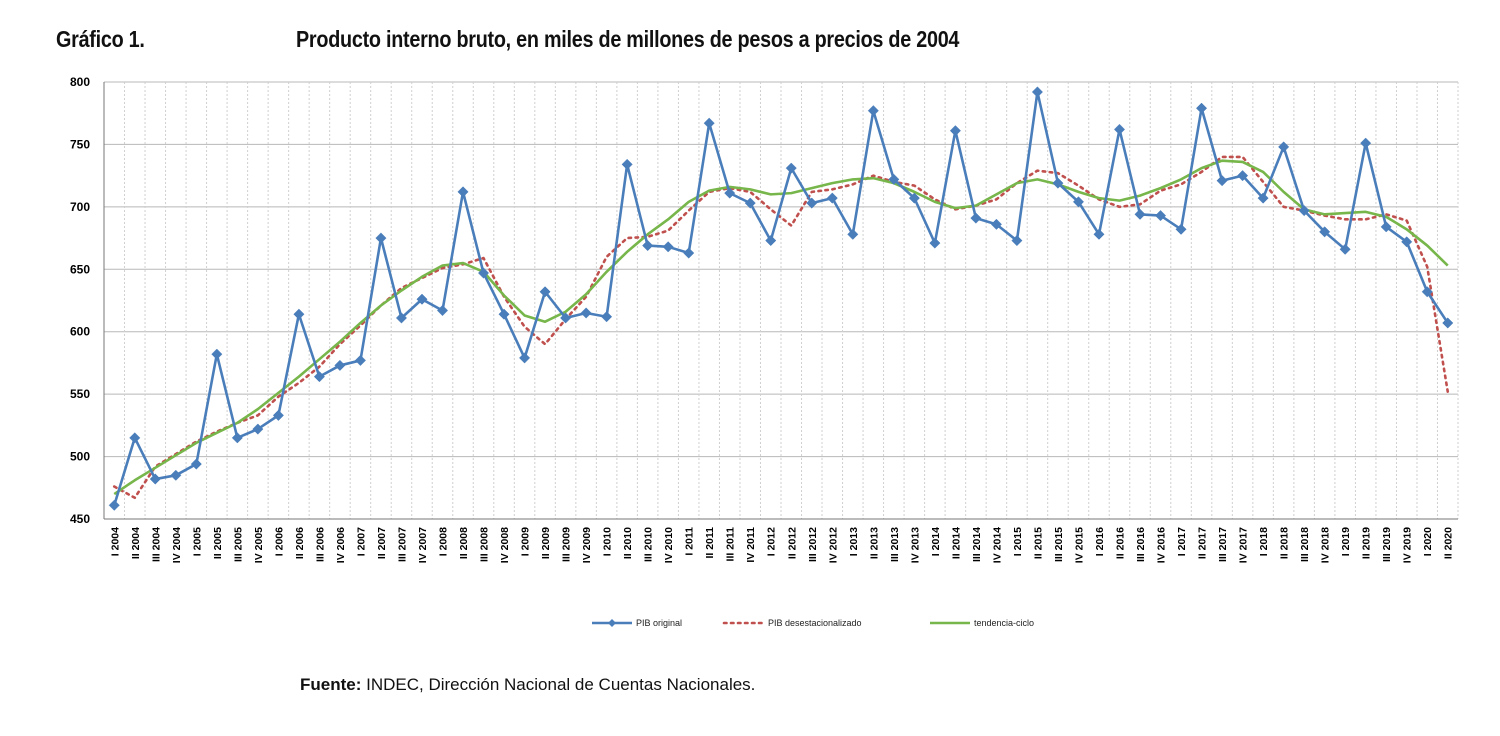 The width and height of the screenshot is (1500, 736). Describe the element at coordinates (238, 544) in the screenshot. I see `x-tick-label: III 2005` at that location.